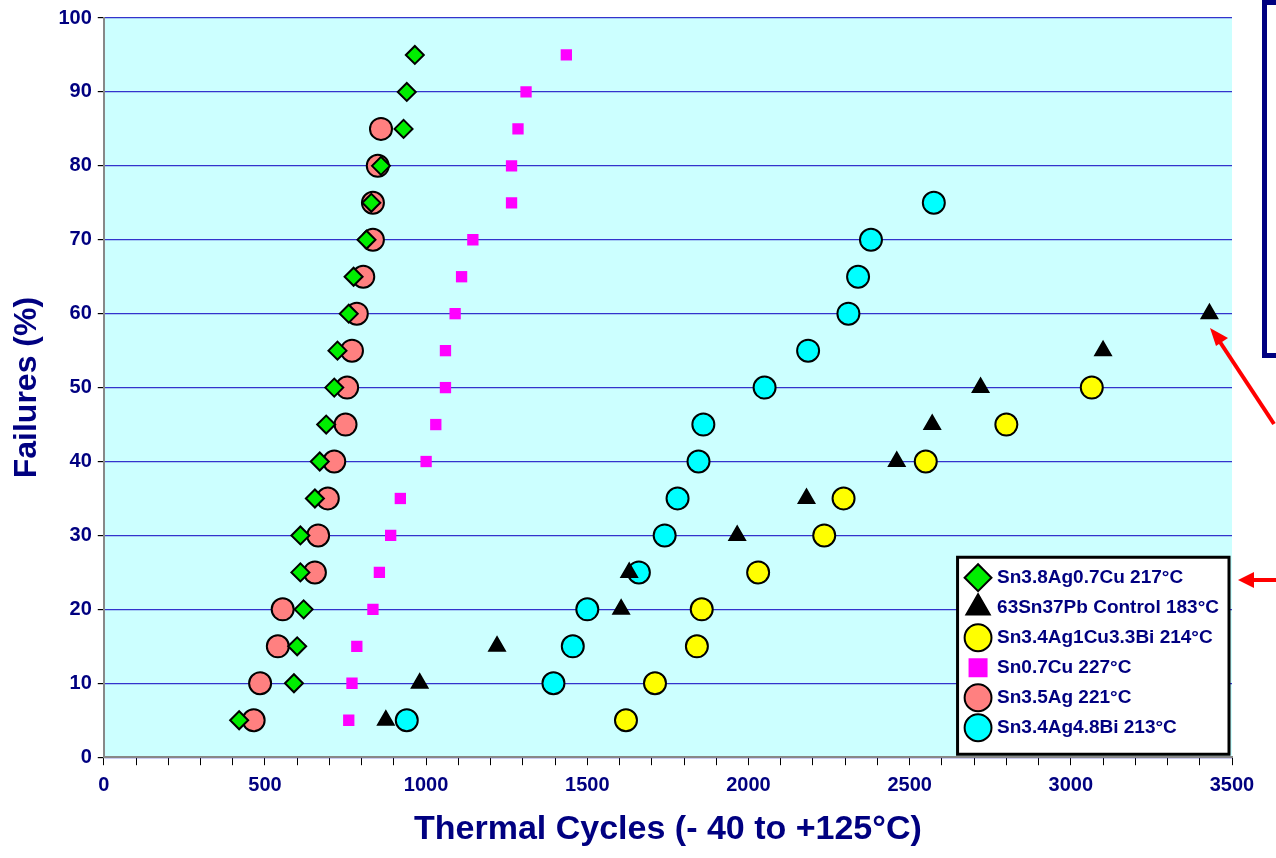 This screenshot has width=1276, height=858. I want to click on x-tick-label: 3500, so click(1232, 783).